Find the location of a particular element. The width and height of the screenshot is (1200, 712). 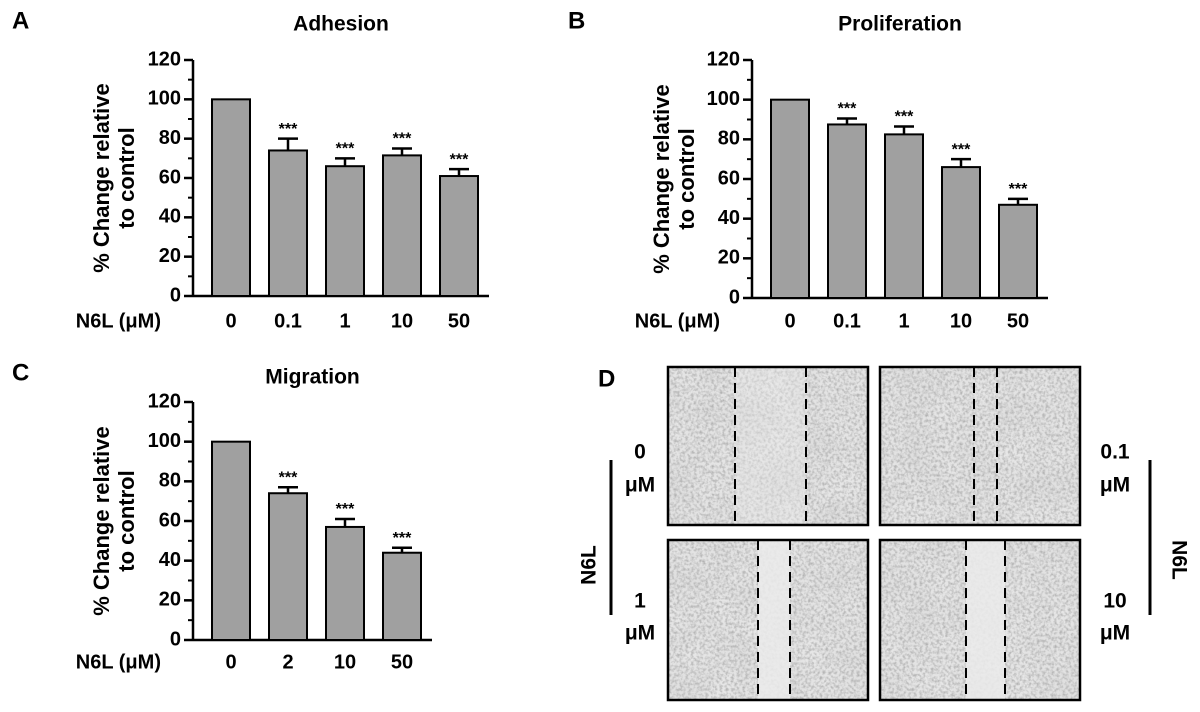

dose-label: 1 is located at coordinates (640, 601).